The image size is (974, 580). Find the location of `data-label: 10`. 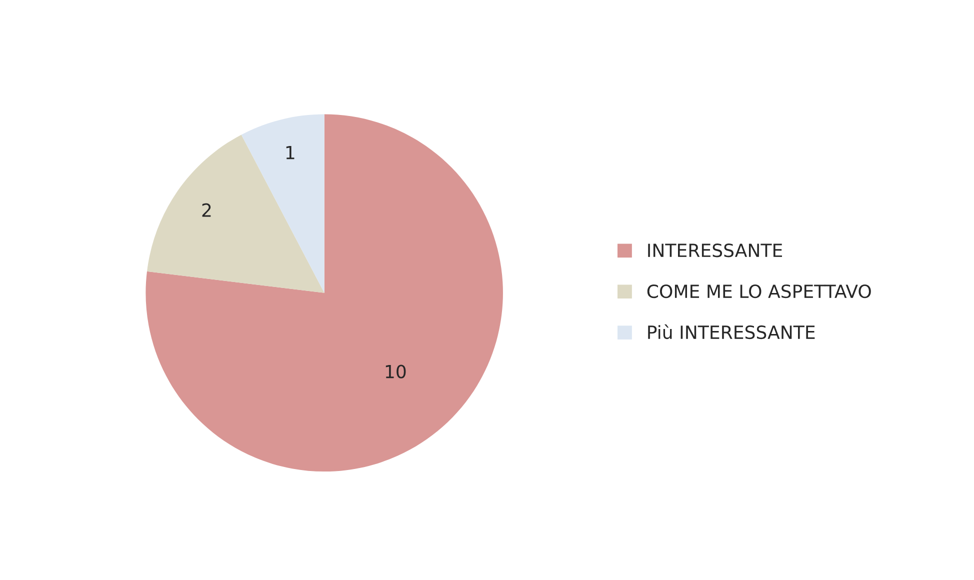

data-label: 10 is located at coordinates (396, 371).